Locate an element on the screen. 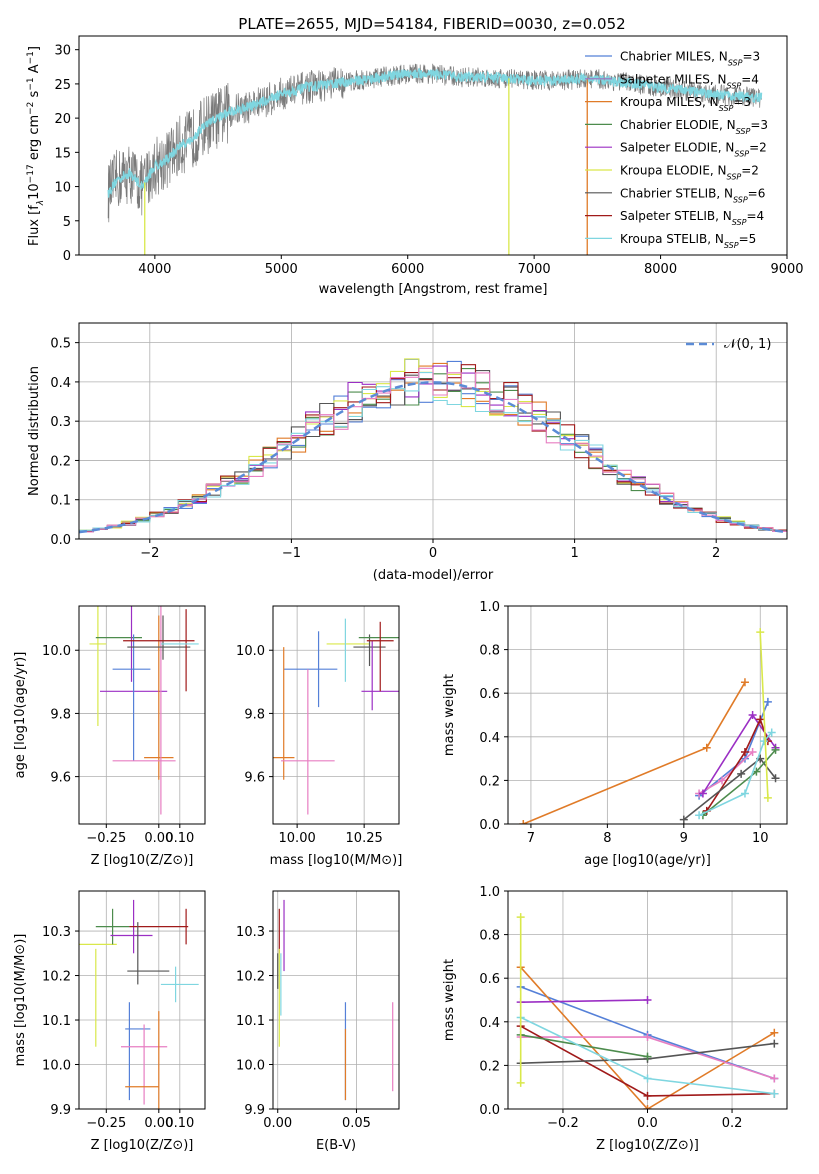 This screenshot has height=1174, width=819. normal-reference-curve is located at coordinates (433, 457).